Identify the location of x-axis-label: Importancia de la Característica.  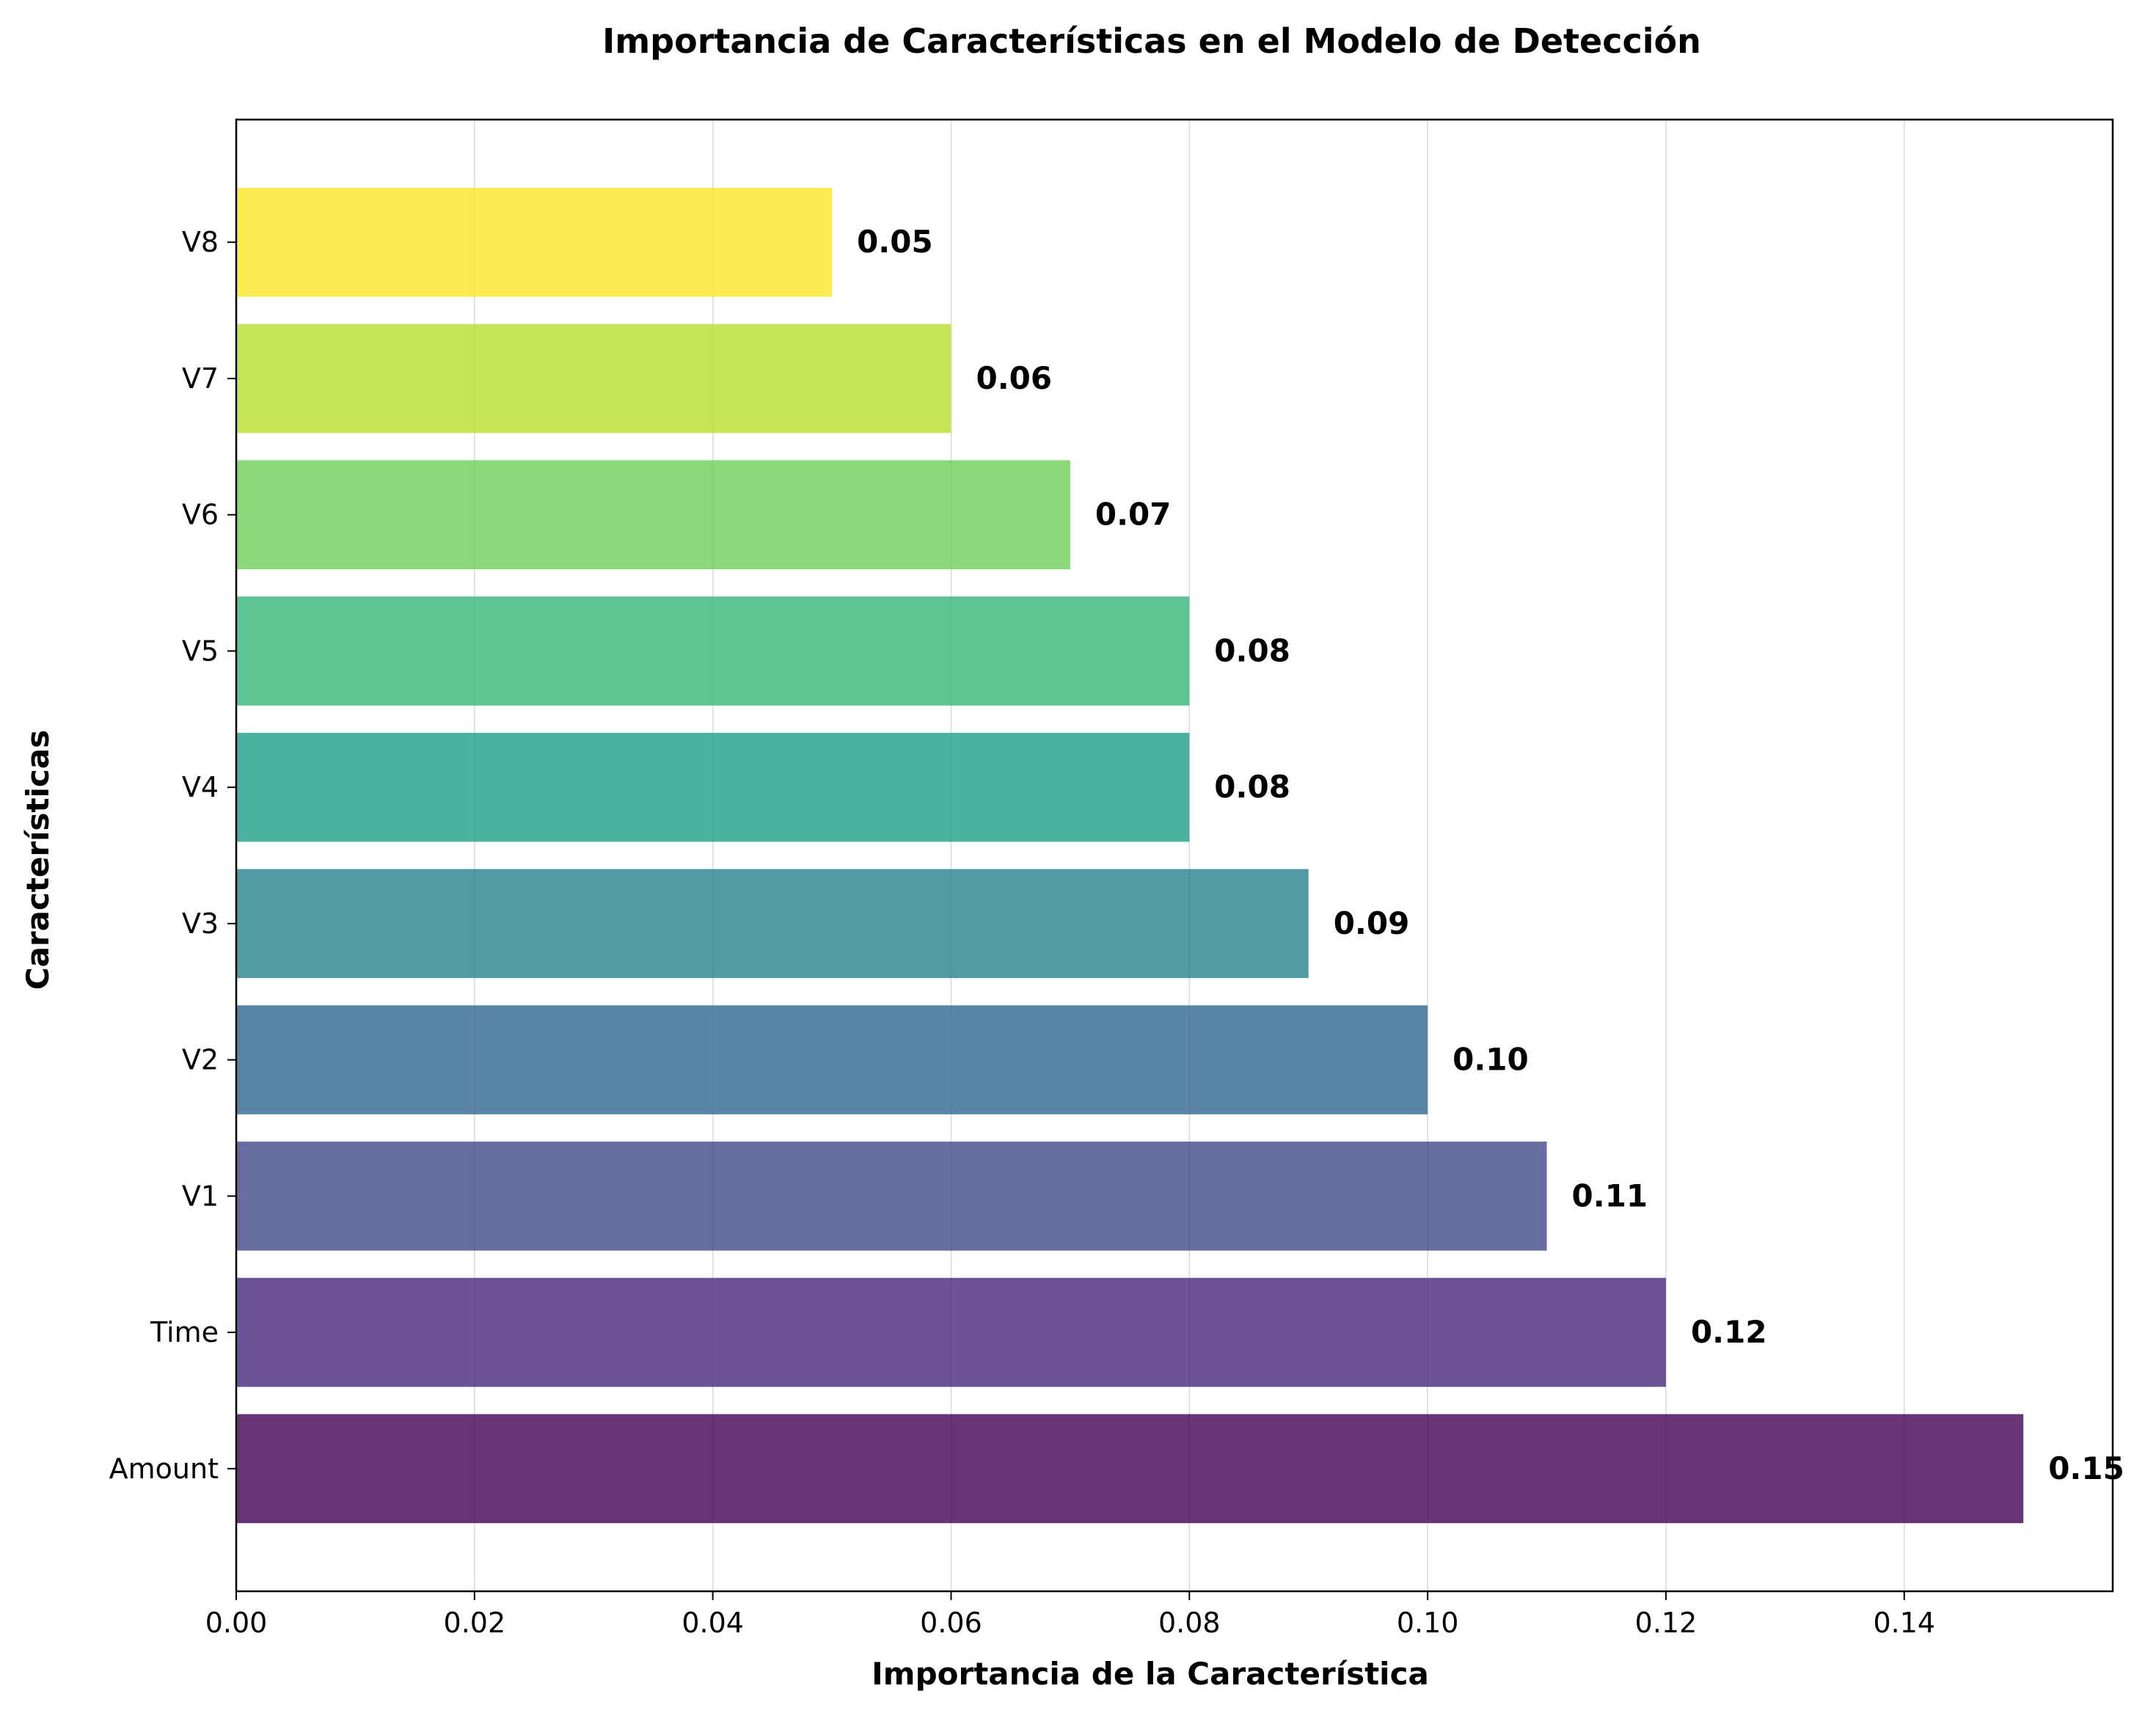
(1150, 1674).